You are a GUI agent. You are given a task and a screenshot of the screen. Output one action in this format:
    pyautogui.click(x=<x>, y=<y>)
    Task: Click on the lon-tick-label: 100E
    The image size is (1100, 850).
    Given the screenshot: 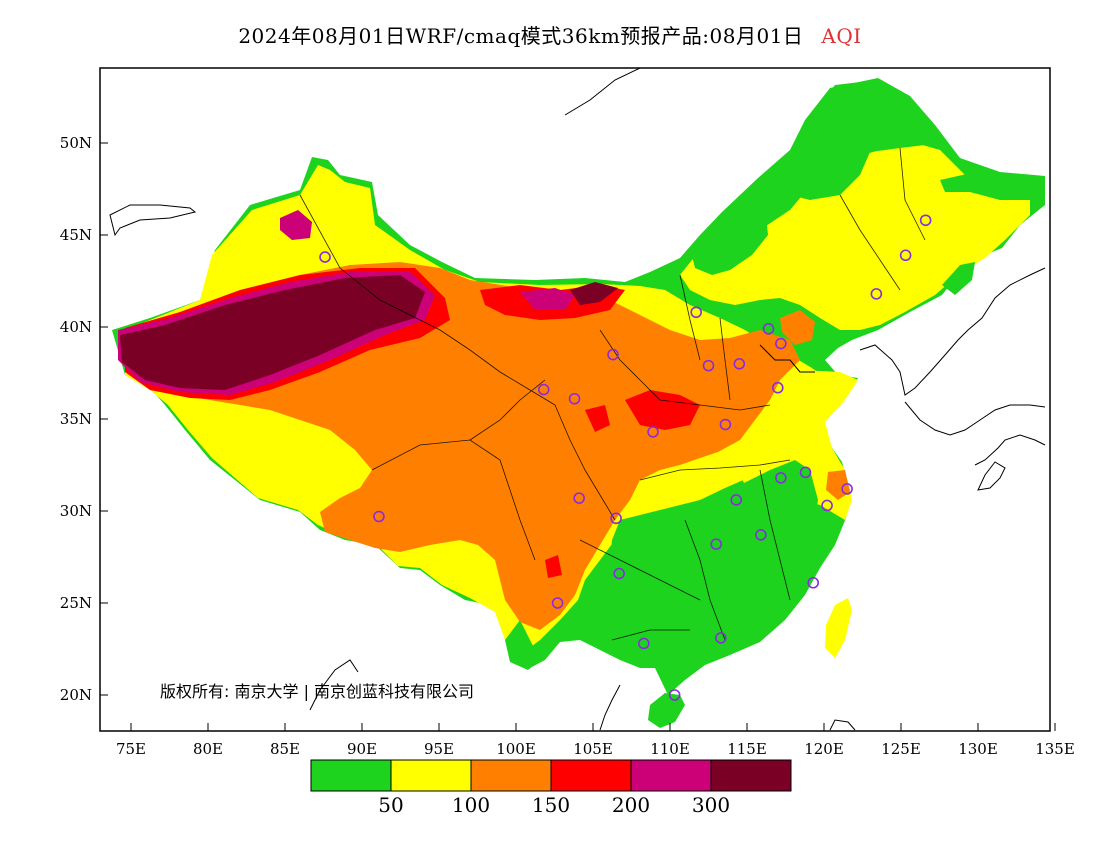 What is the action you would take?
    pyautogui.click(x=516, y=749)
    